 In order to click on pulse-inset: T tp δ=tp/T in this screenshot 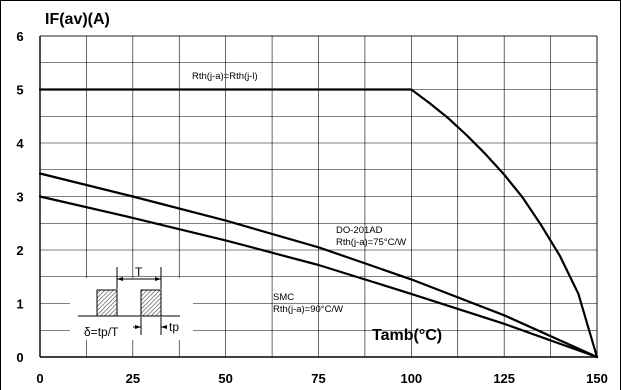, I will do `click(131, 302)`.